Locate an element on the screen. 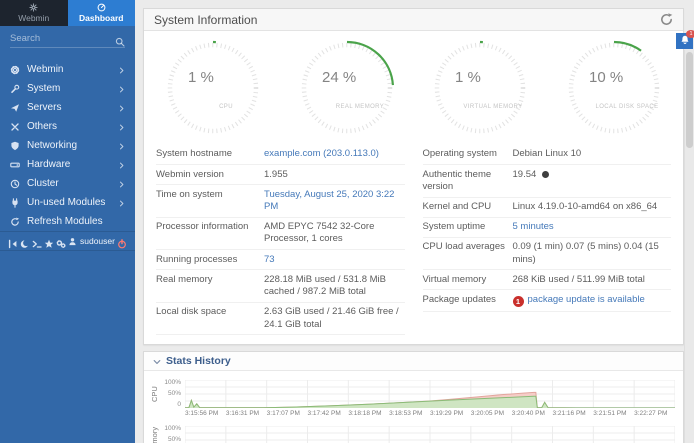  tab-webmin-label: Webmin is located at coordinates (34, 18).